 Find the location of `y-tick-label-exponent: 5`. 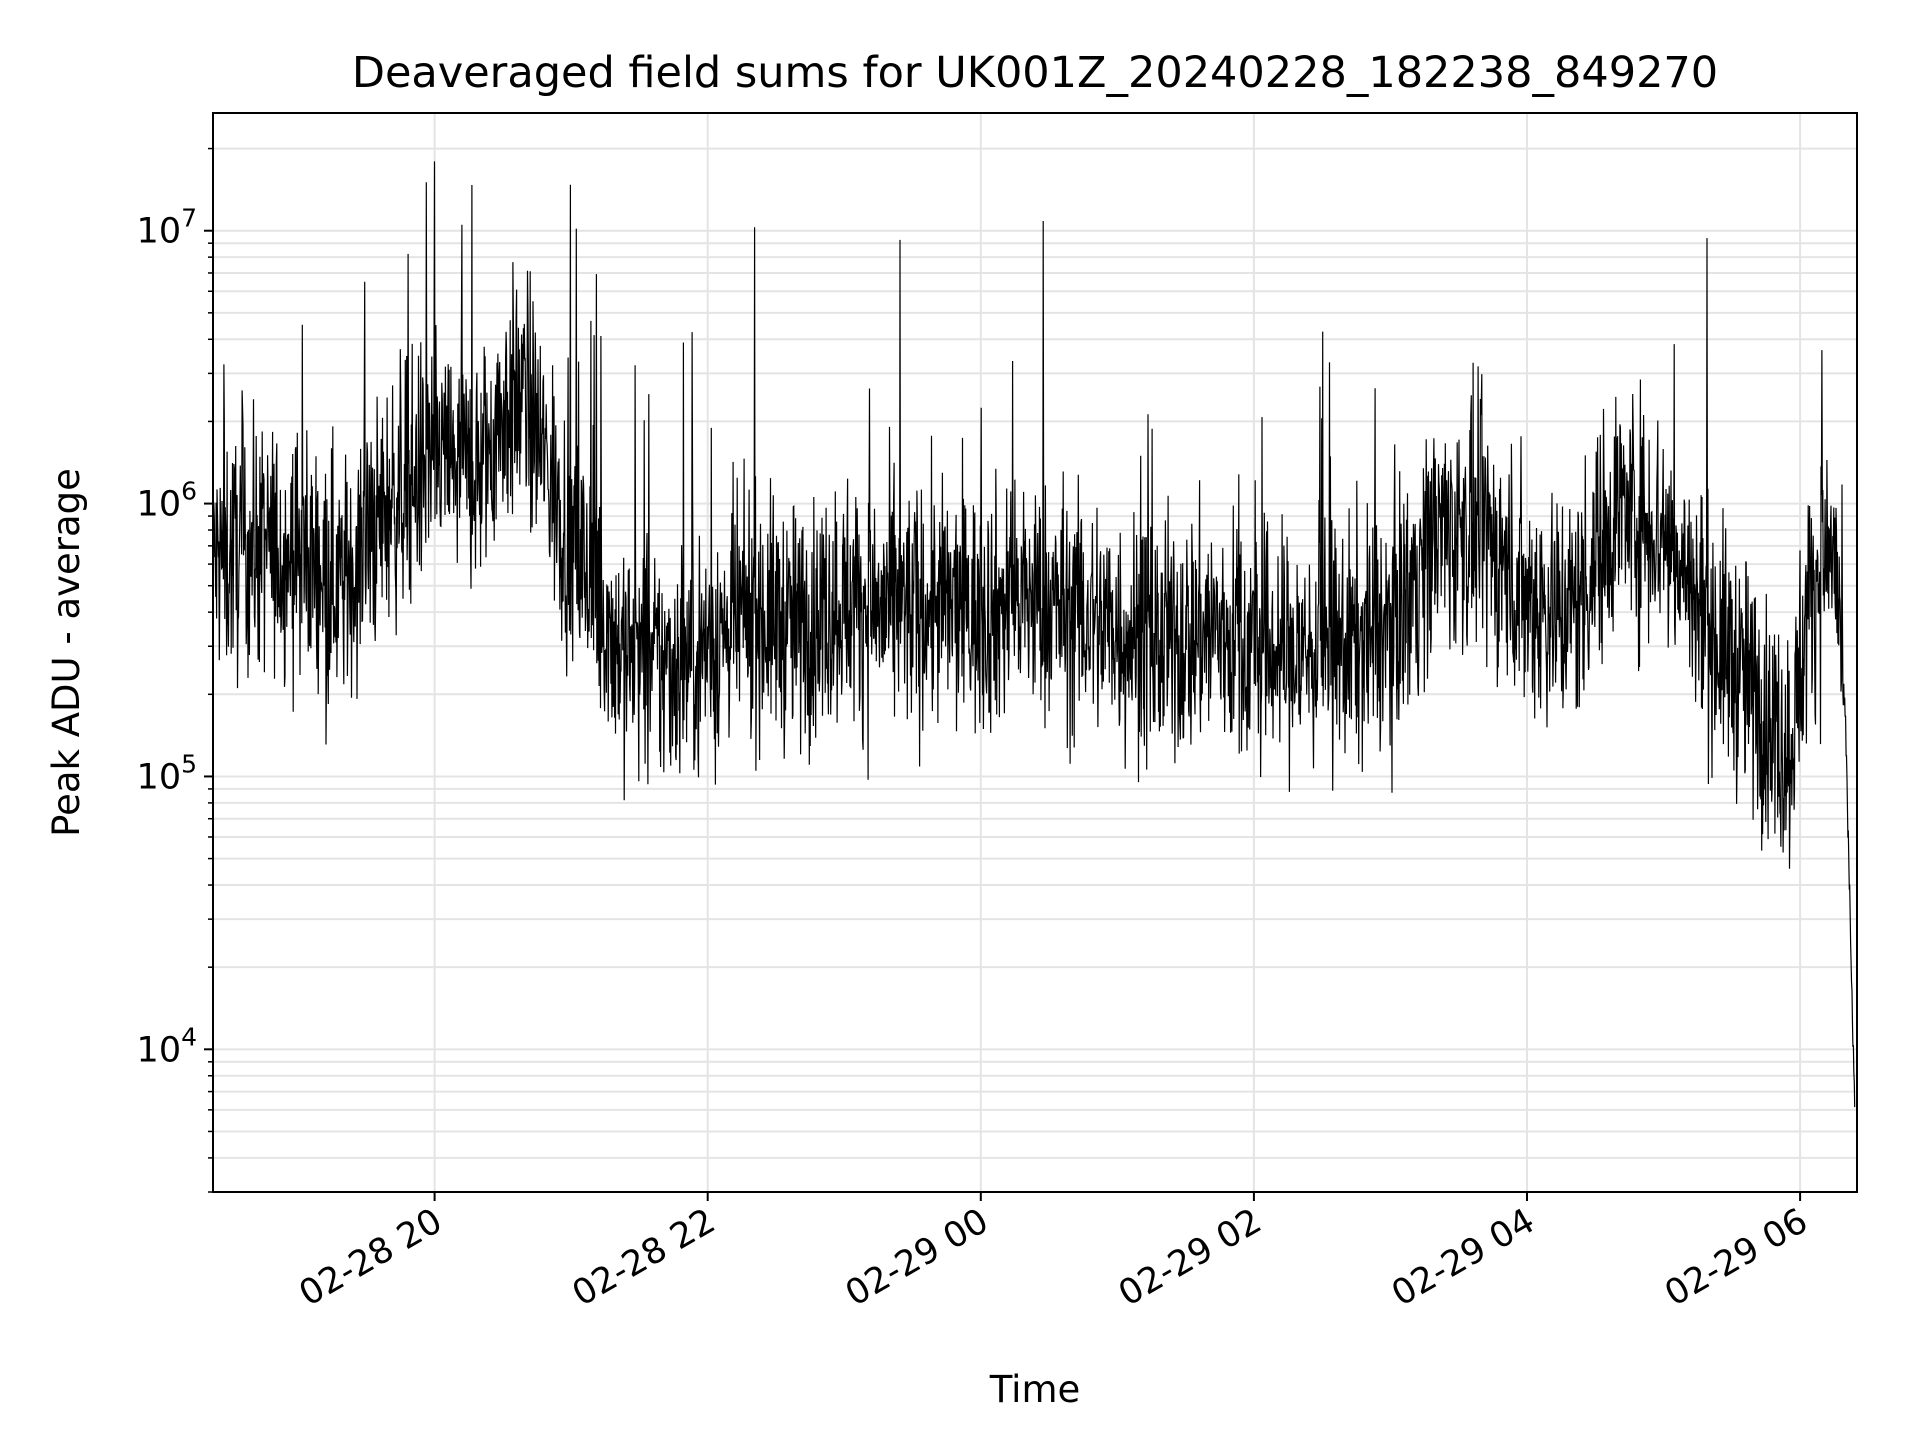

y-tick-label-exponent: 5 is located at coordinates (189, 763).